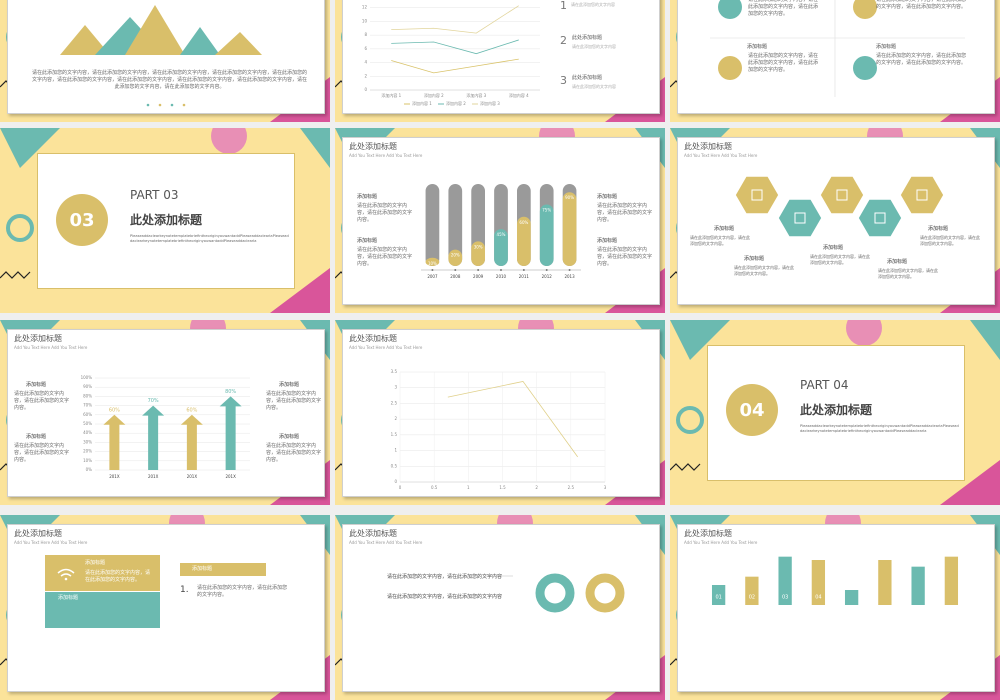 The height and width of the screenshot is (700, 1000). Describe the element at coordinates (501, 234) in the screenshot. I see `value-label: 45%` at that location.